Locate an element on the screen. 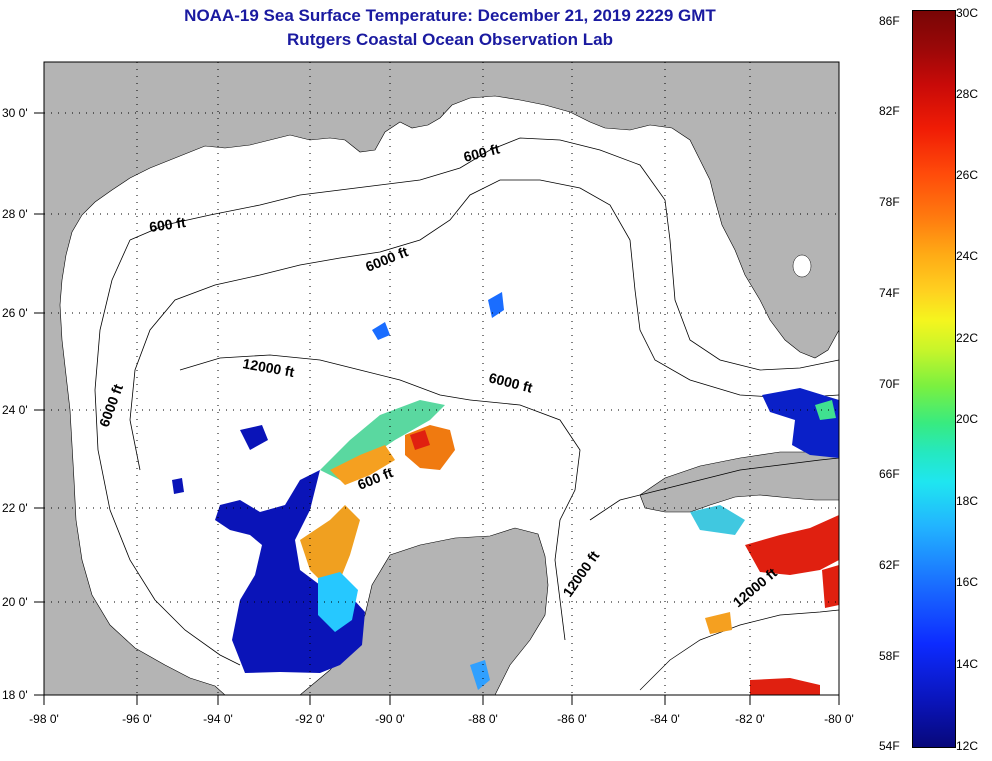 The height and width of the screenshot is (761, 992). contour-12000ft is located at coordinates (325, 377).